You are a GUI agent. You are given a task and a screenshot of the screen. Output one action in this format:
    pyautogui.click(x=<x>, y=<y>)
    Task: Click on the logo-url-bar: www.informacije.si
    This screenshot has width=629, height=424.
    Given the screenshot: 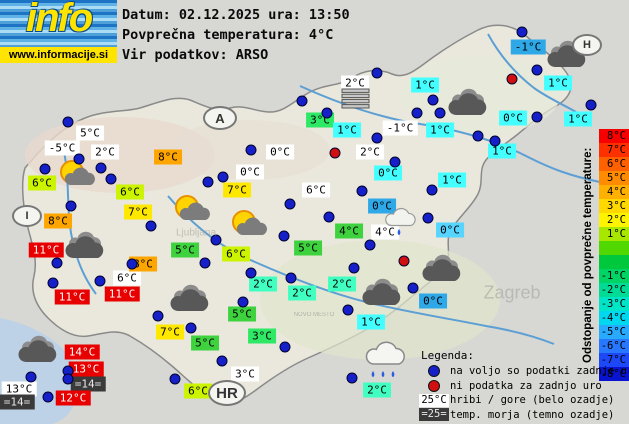 What is the action you would take?
    pyautogui.click(x=58, y=55)
    